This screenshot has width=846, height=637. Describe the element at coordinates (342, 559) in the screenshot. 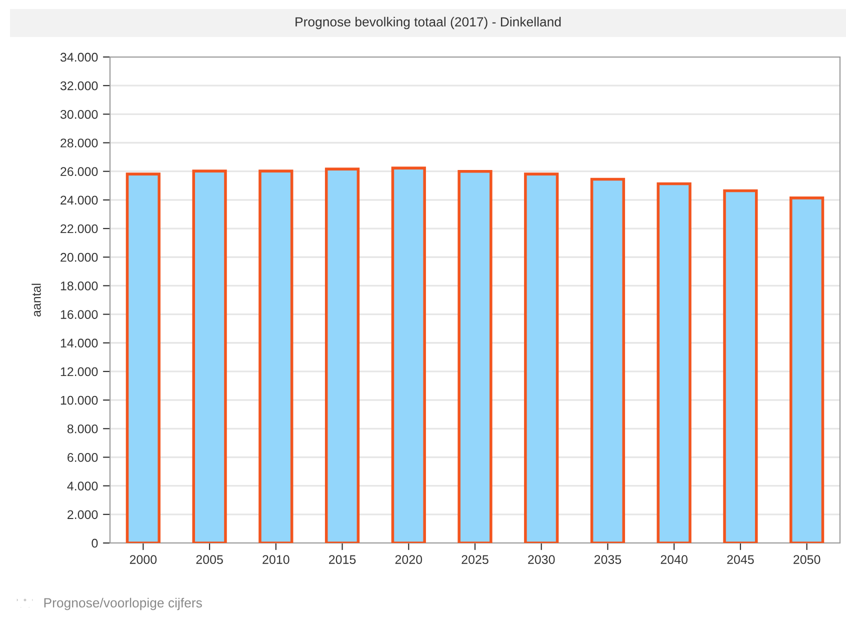

I see `x-tick-label: 2015` at that location.